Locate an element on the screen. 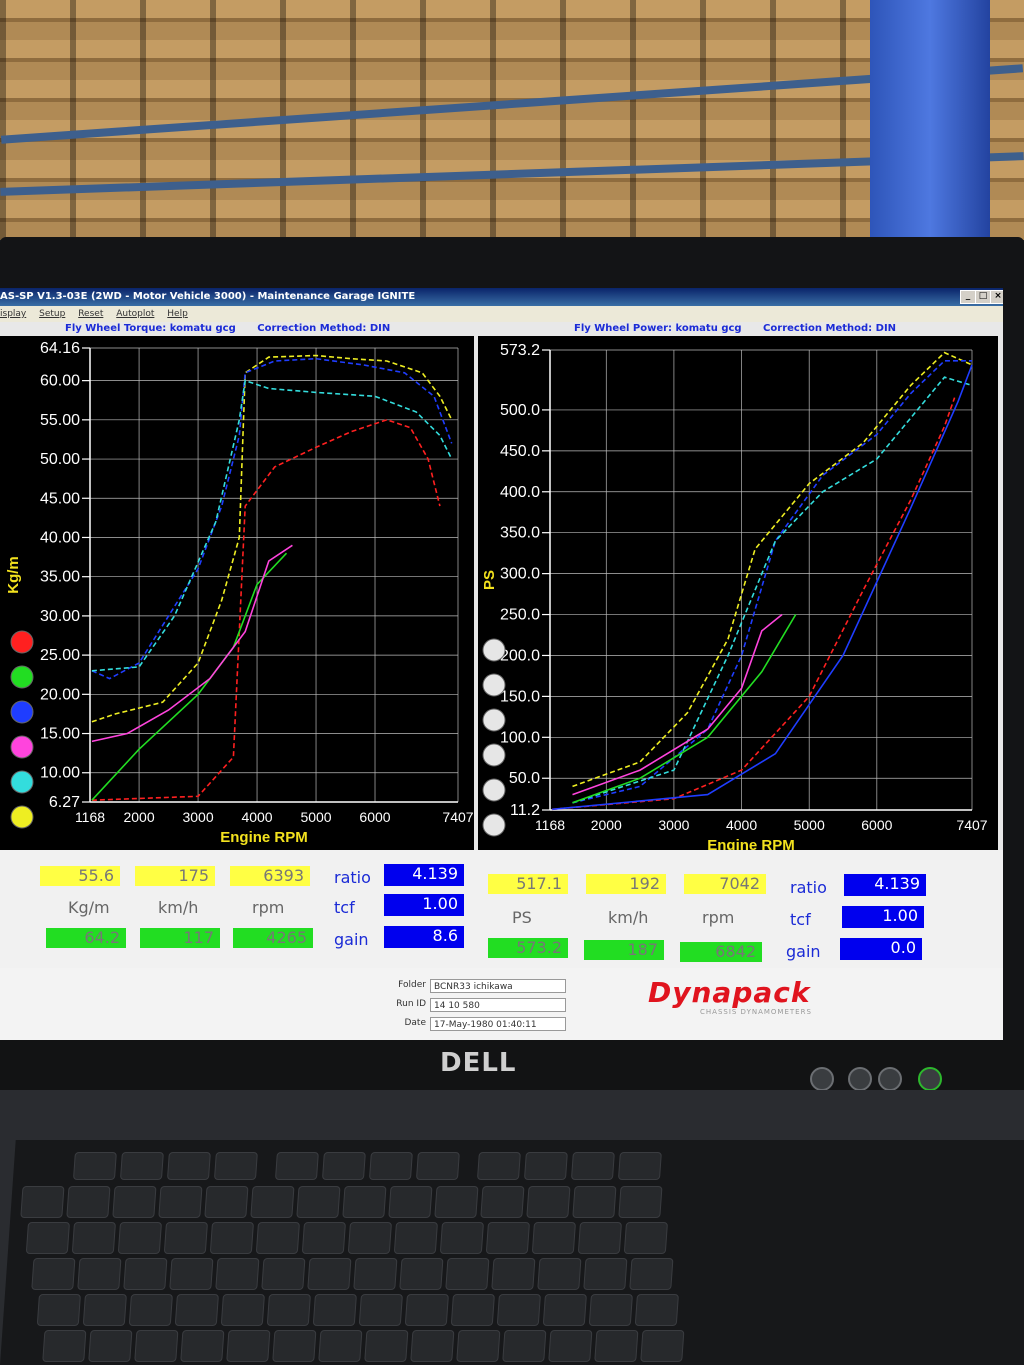 Image resolution: width=1024 pixels, height=1365 pixels. date-field: 17-May-1980 01:40:11 is located at coordinates (498, 1024).